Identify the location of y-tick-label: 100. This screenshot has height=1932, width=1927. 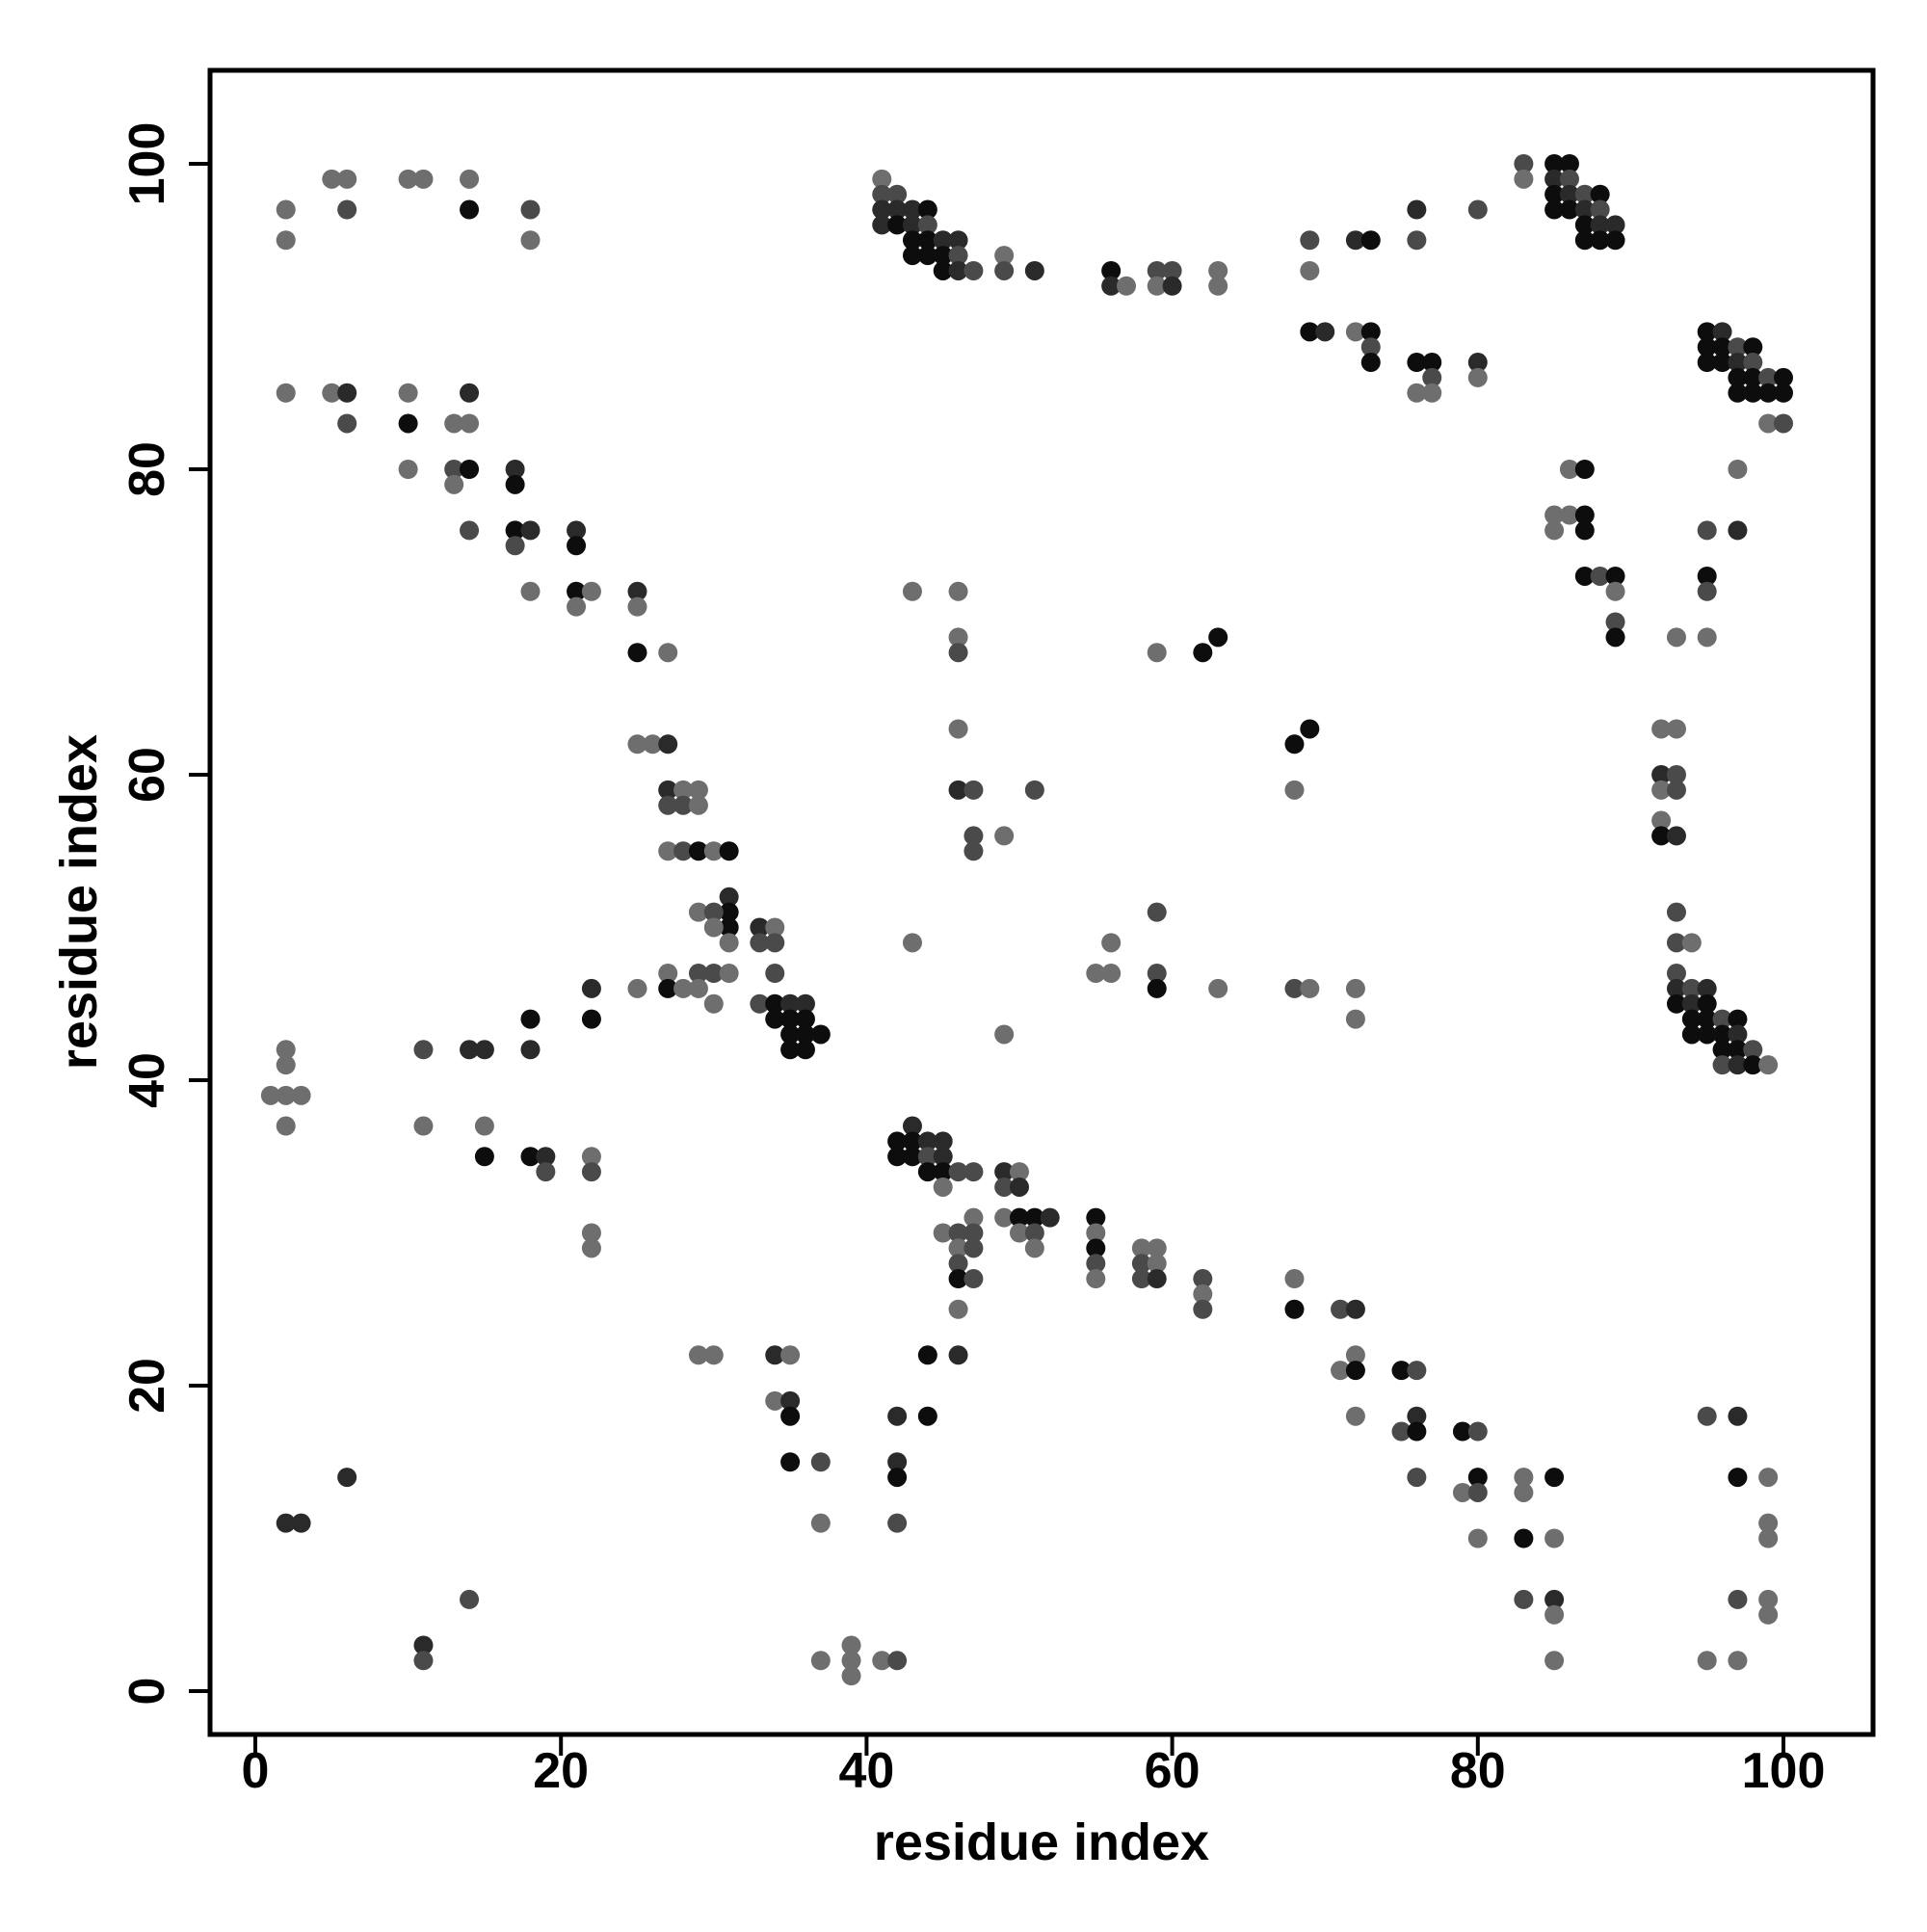
(147, 164).